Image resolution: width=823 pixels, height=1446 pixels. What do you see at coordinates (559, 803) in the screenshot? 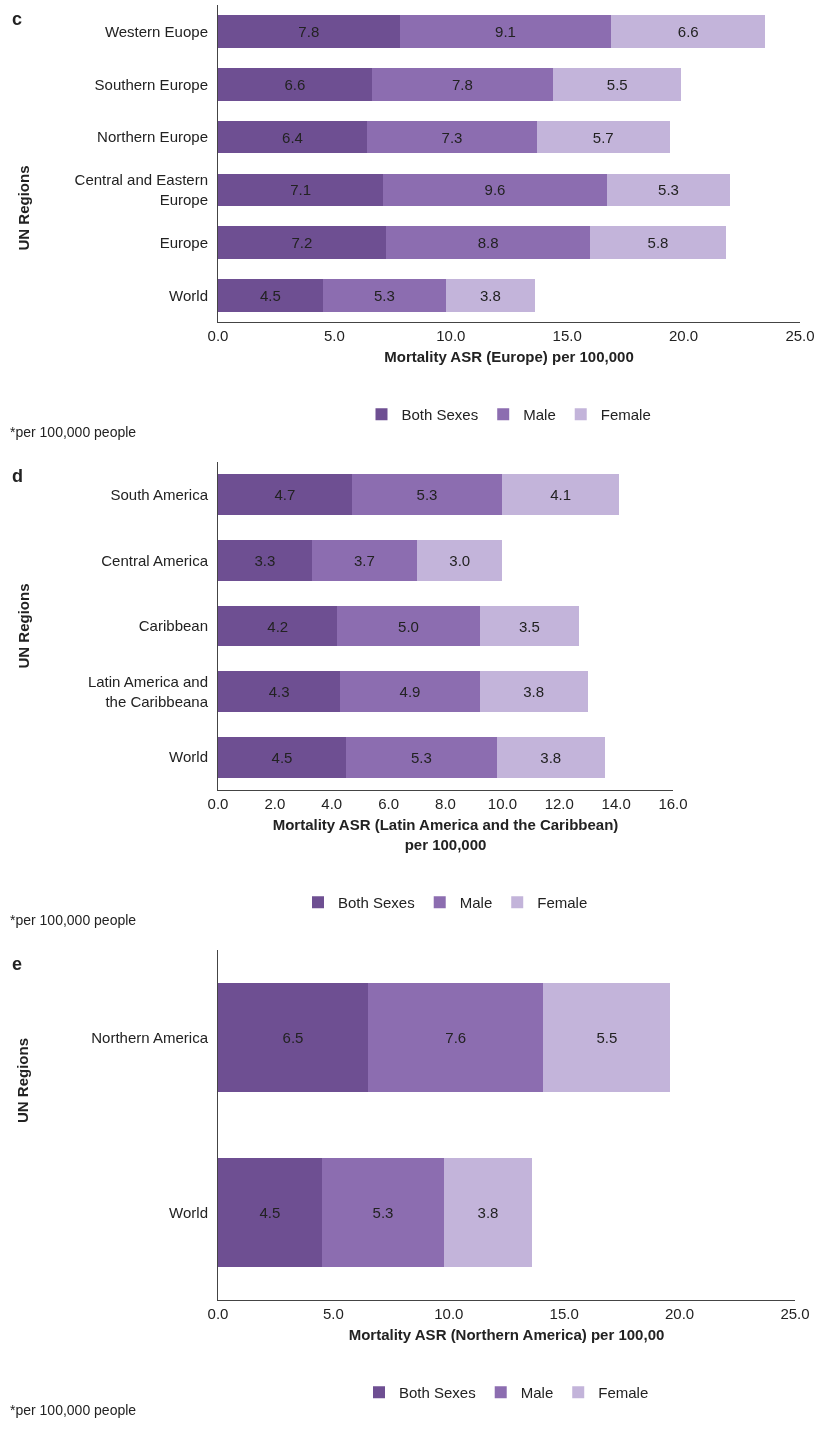
I see `x-tick-label: 12.0` at bounding box center [559, 803].